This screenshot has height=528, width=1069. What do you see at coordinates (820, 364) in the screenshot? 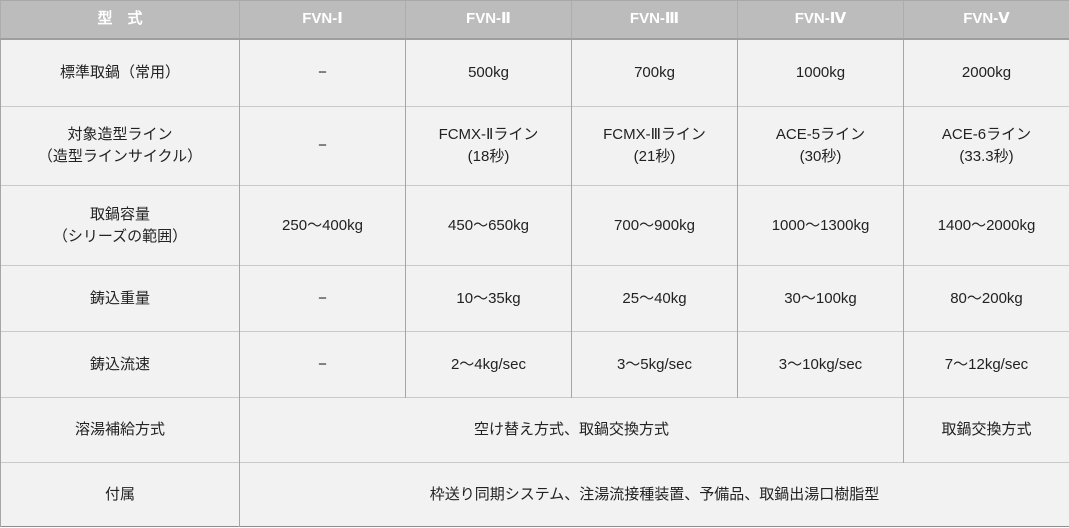
I see `cell-value: 3〜10kg/sec` at bounding box center [820, 364].